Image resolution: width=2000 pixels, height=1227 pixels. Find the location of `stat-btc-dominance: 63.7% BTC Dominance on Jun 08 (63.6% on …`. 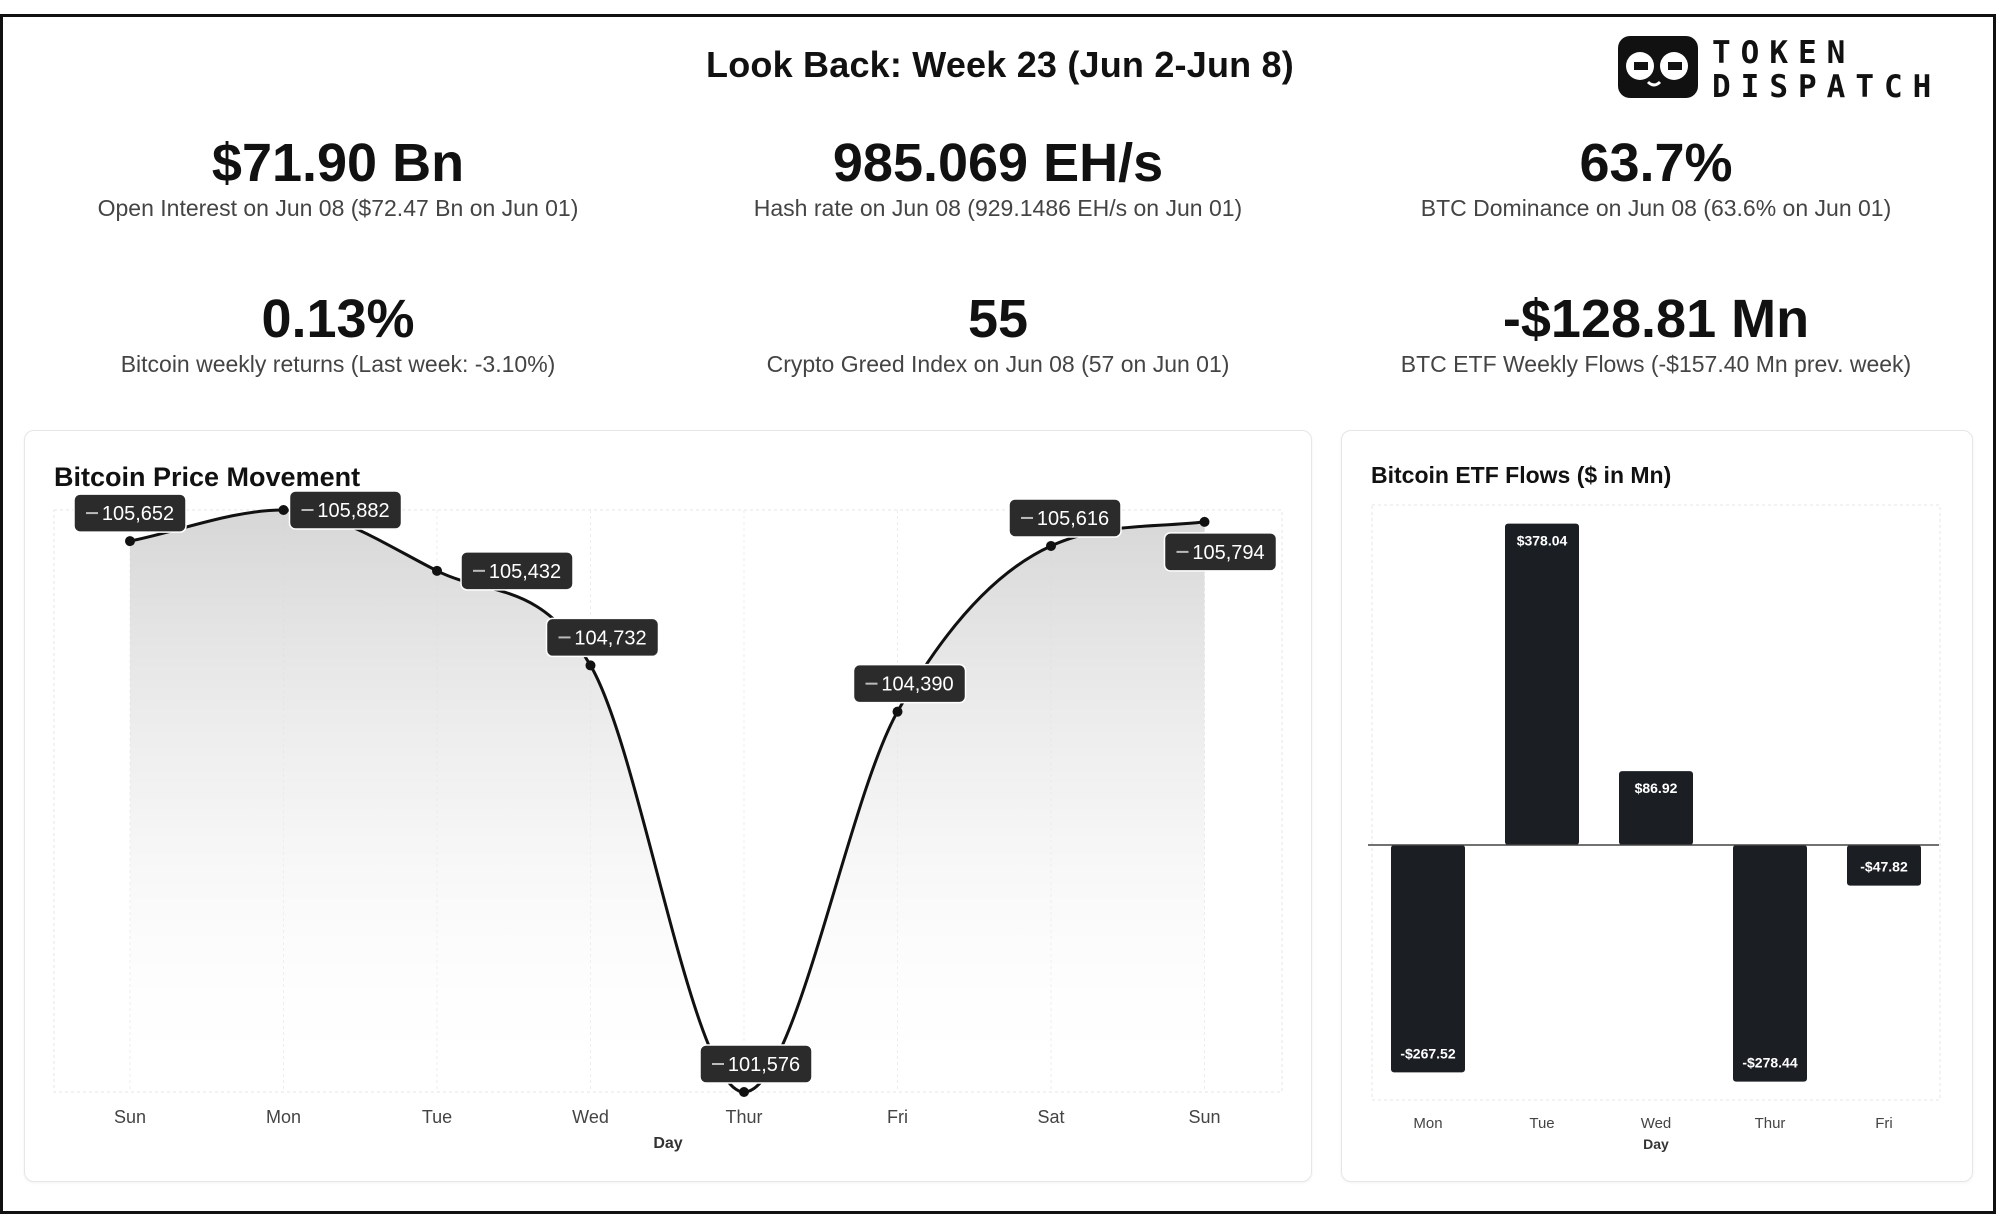

stat-btc-dominance: 63.7% BTC Dominance on Jun 08 (63.6% on … is located at coordinates (1656, 177).